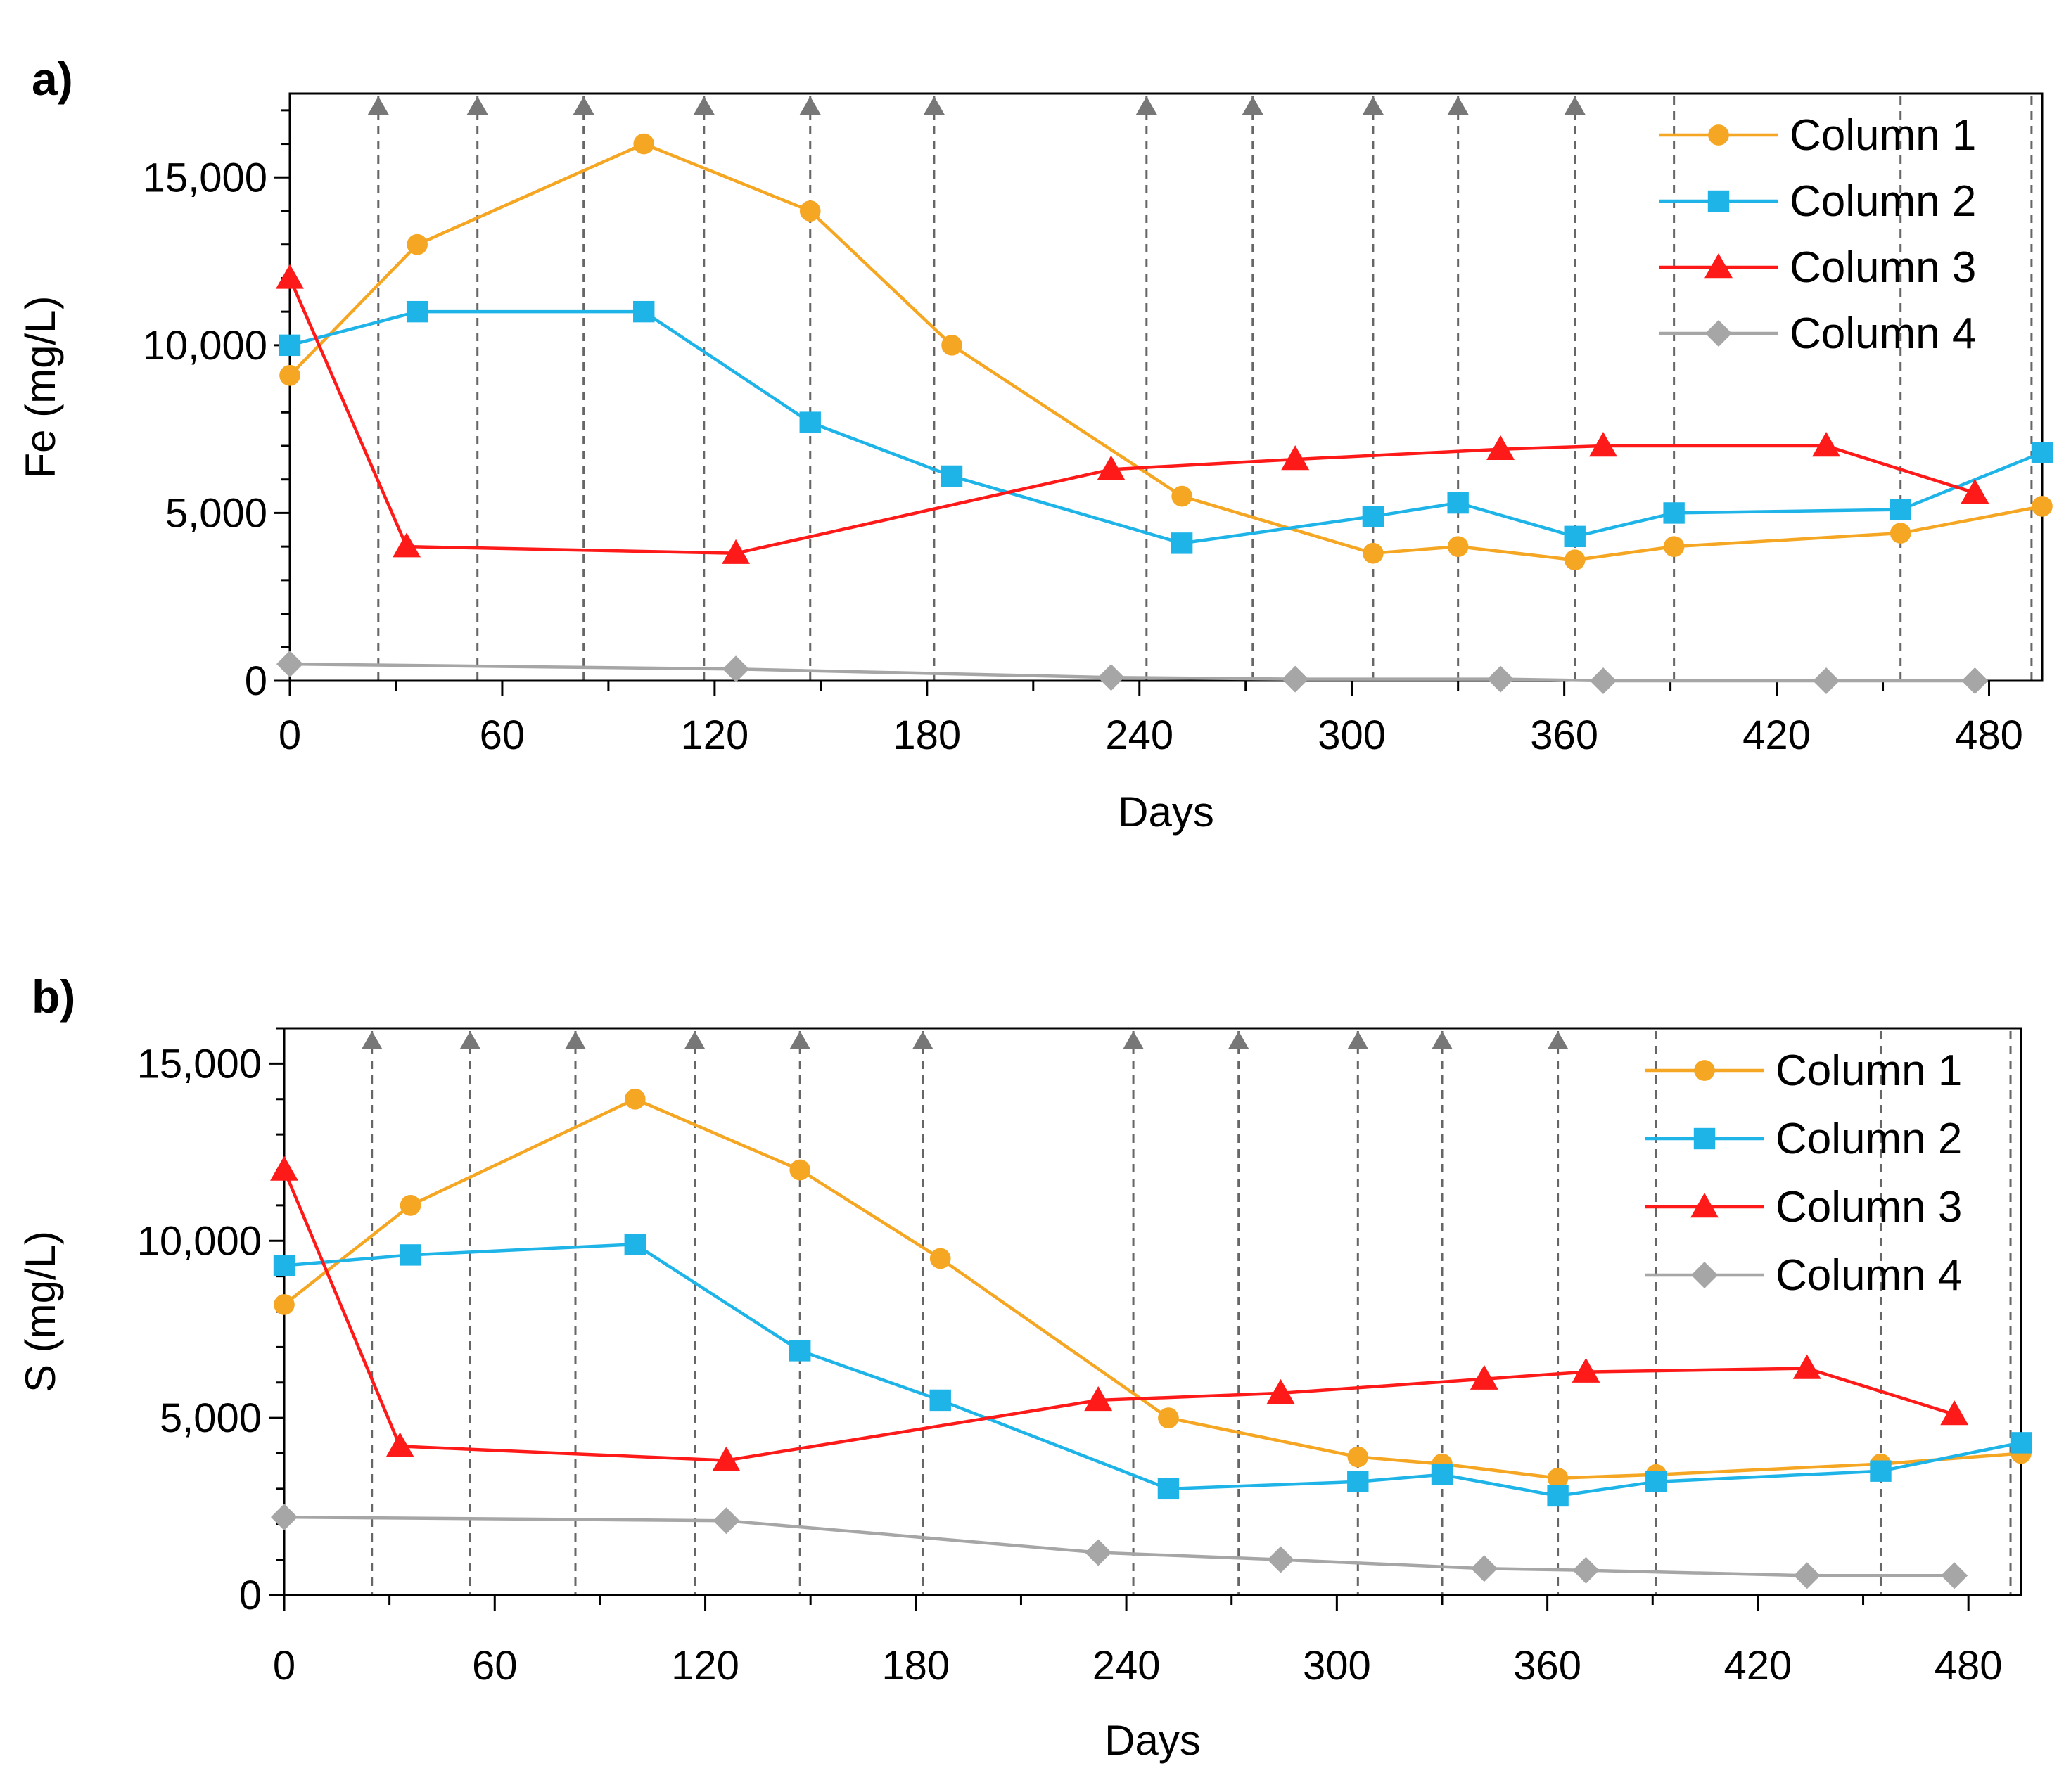 The width and height of the screenshot is (2071, 1792). What do you see at coordinates (290, 735) in the screenshot?
I see `x-tick-label: 0` at bounding box center [290, 735].